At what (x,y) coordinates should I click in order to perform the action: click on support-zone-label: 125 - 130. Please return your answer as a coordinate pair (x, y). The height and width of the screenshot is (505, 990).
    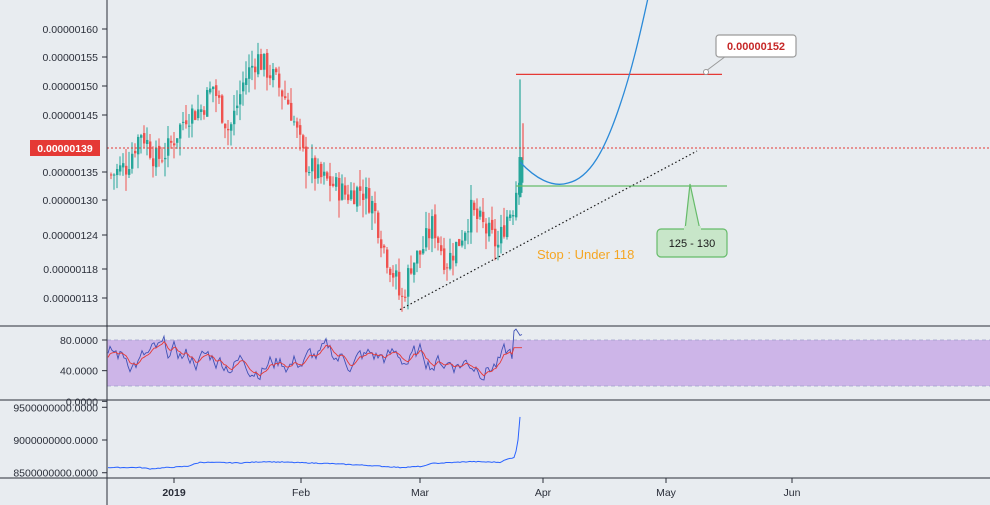
    Looking at the image, I should click on (692, 244).